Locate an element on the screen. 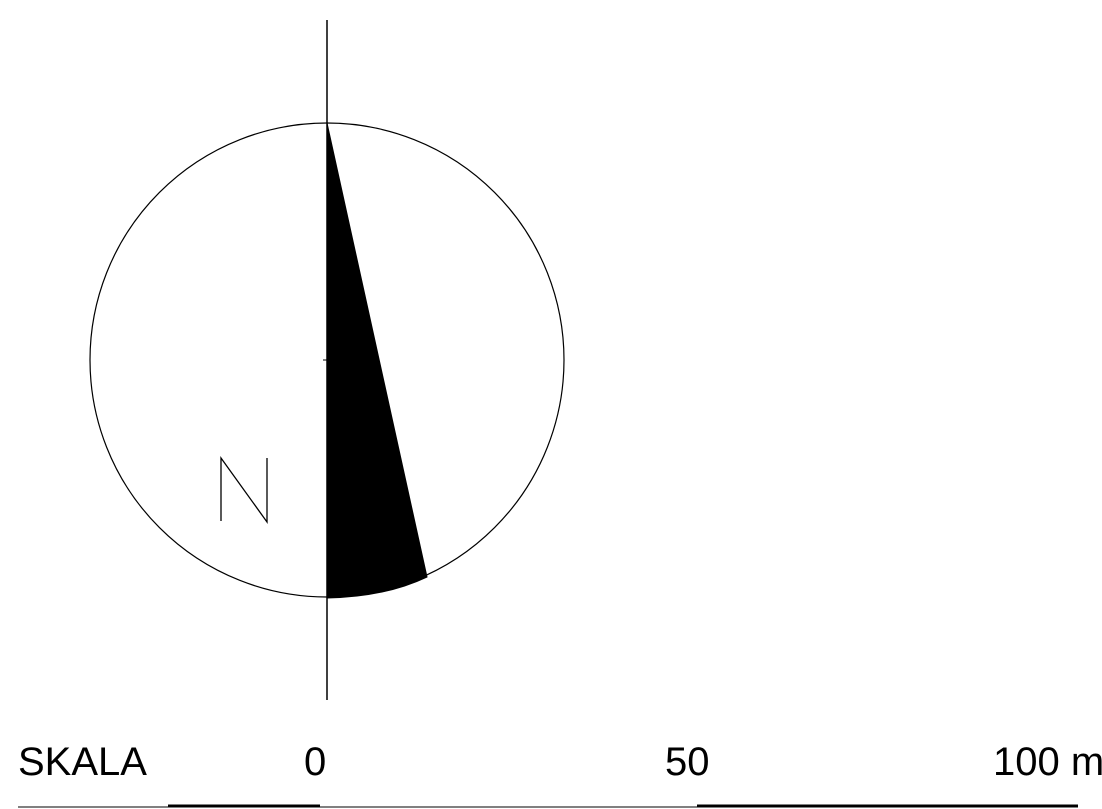  scale-tick-0: 0 is located at coordinates (315, 762).